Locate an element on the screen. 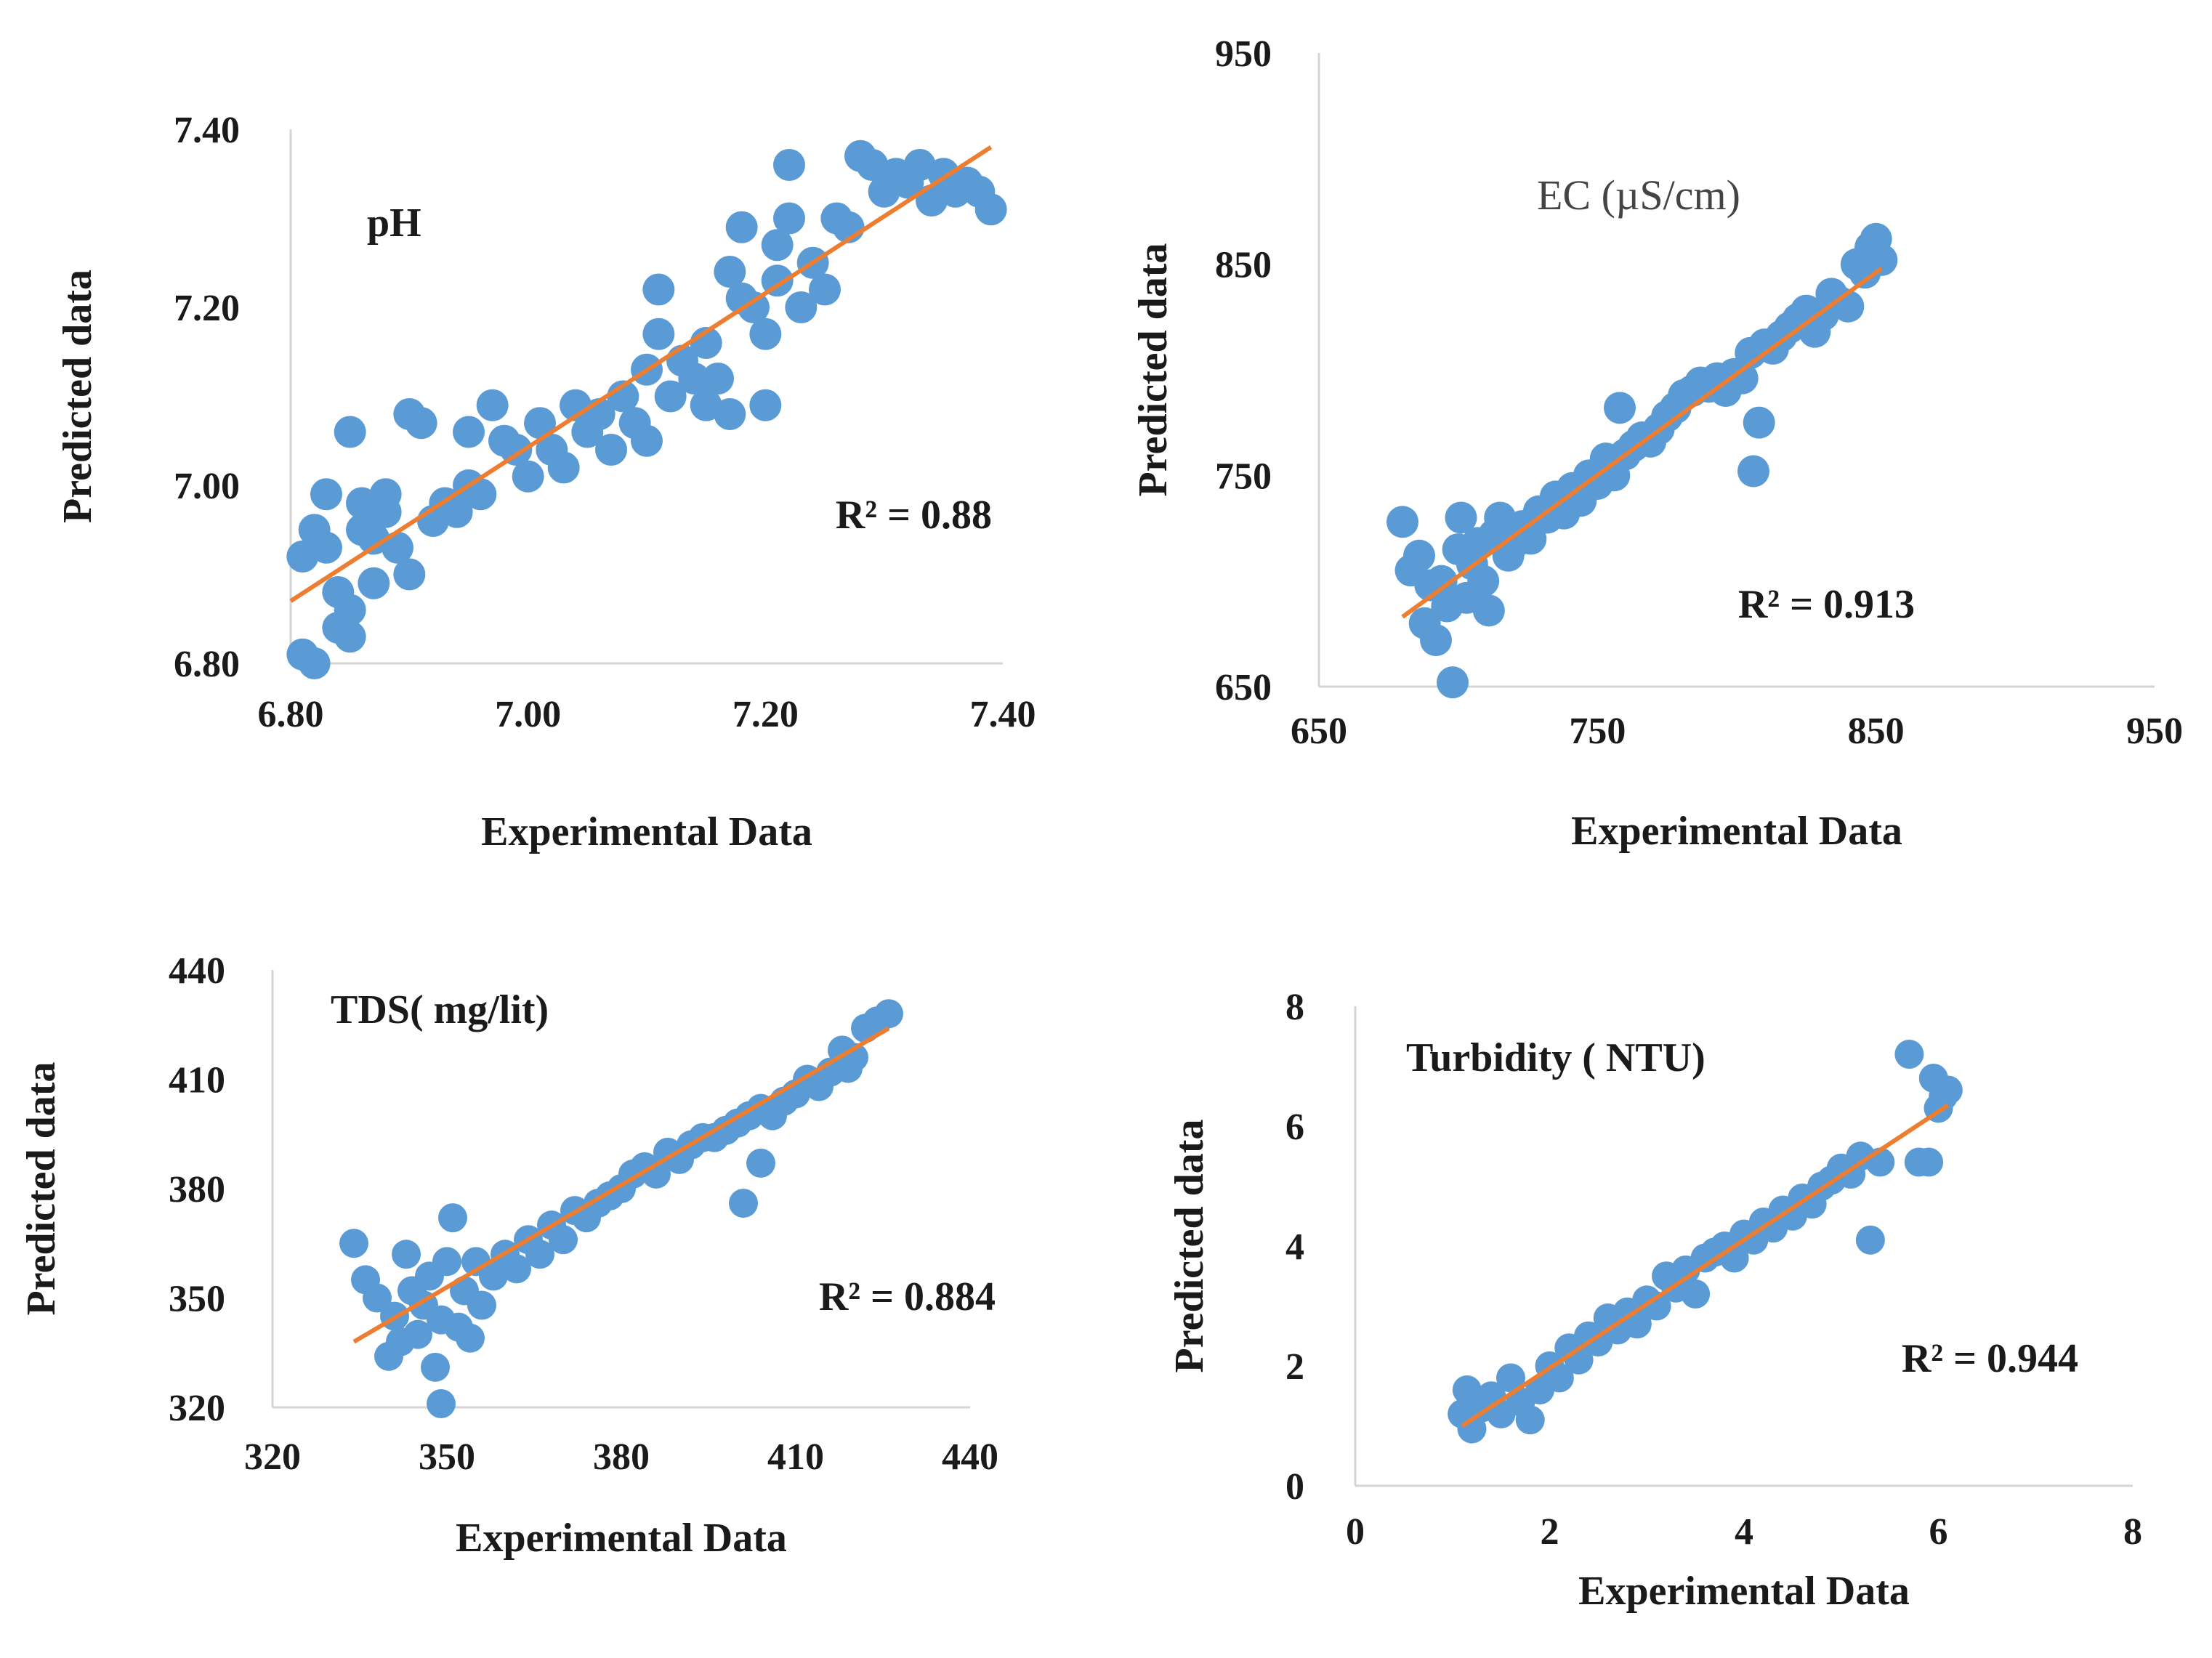 This screenshot has height=1658, width=2212. x-tick-label: 6 is located at coordinates (1938, 1532).